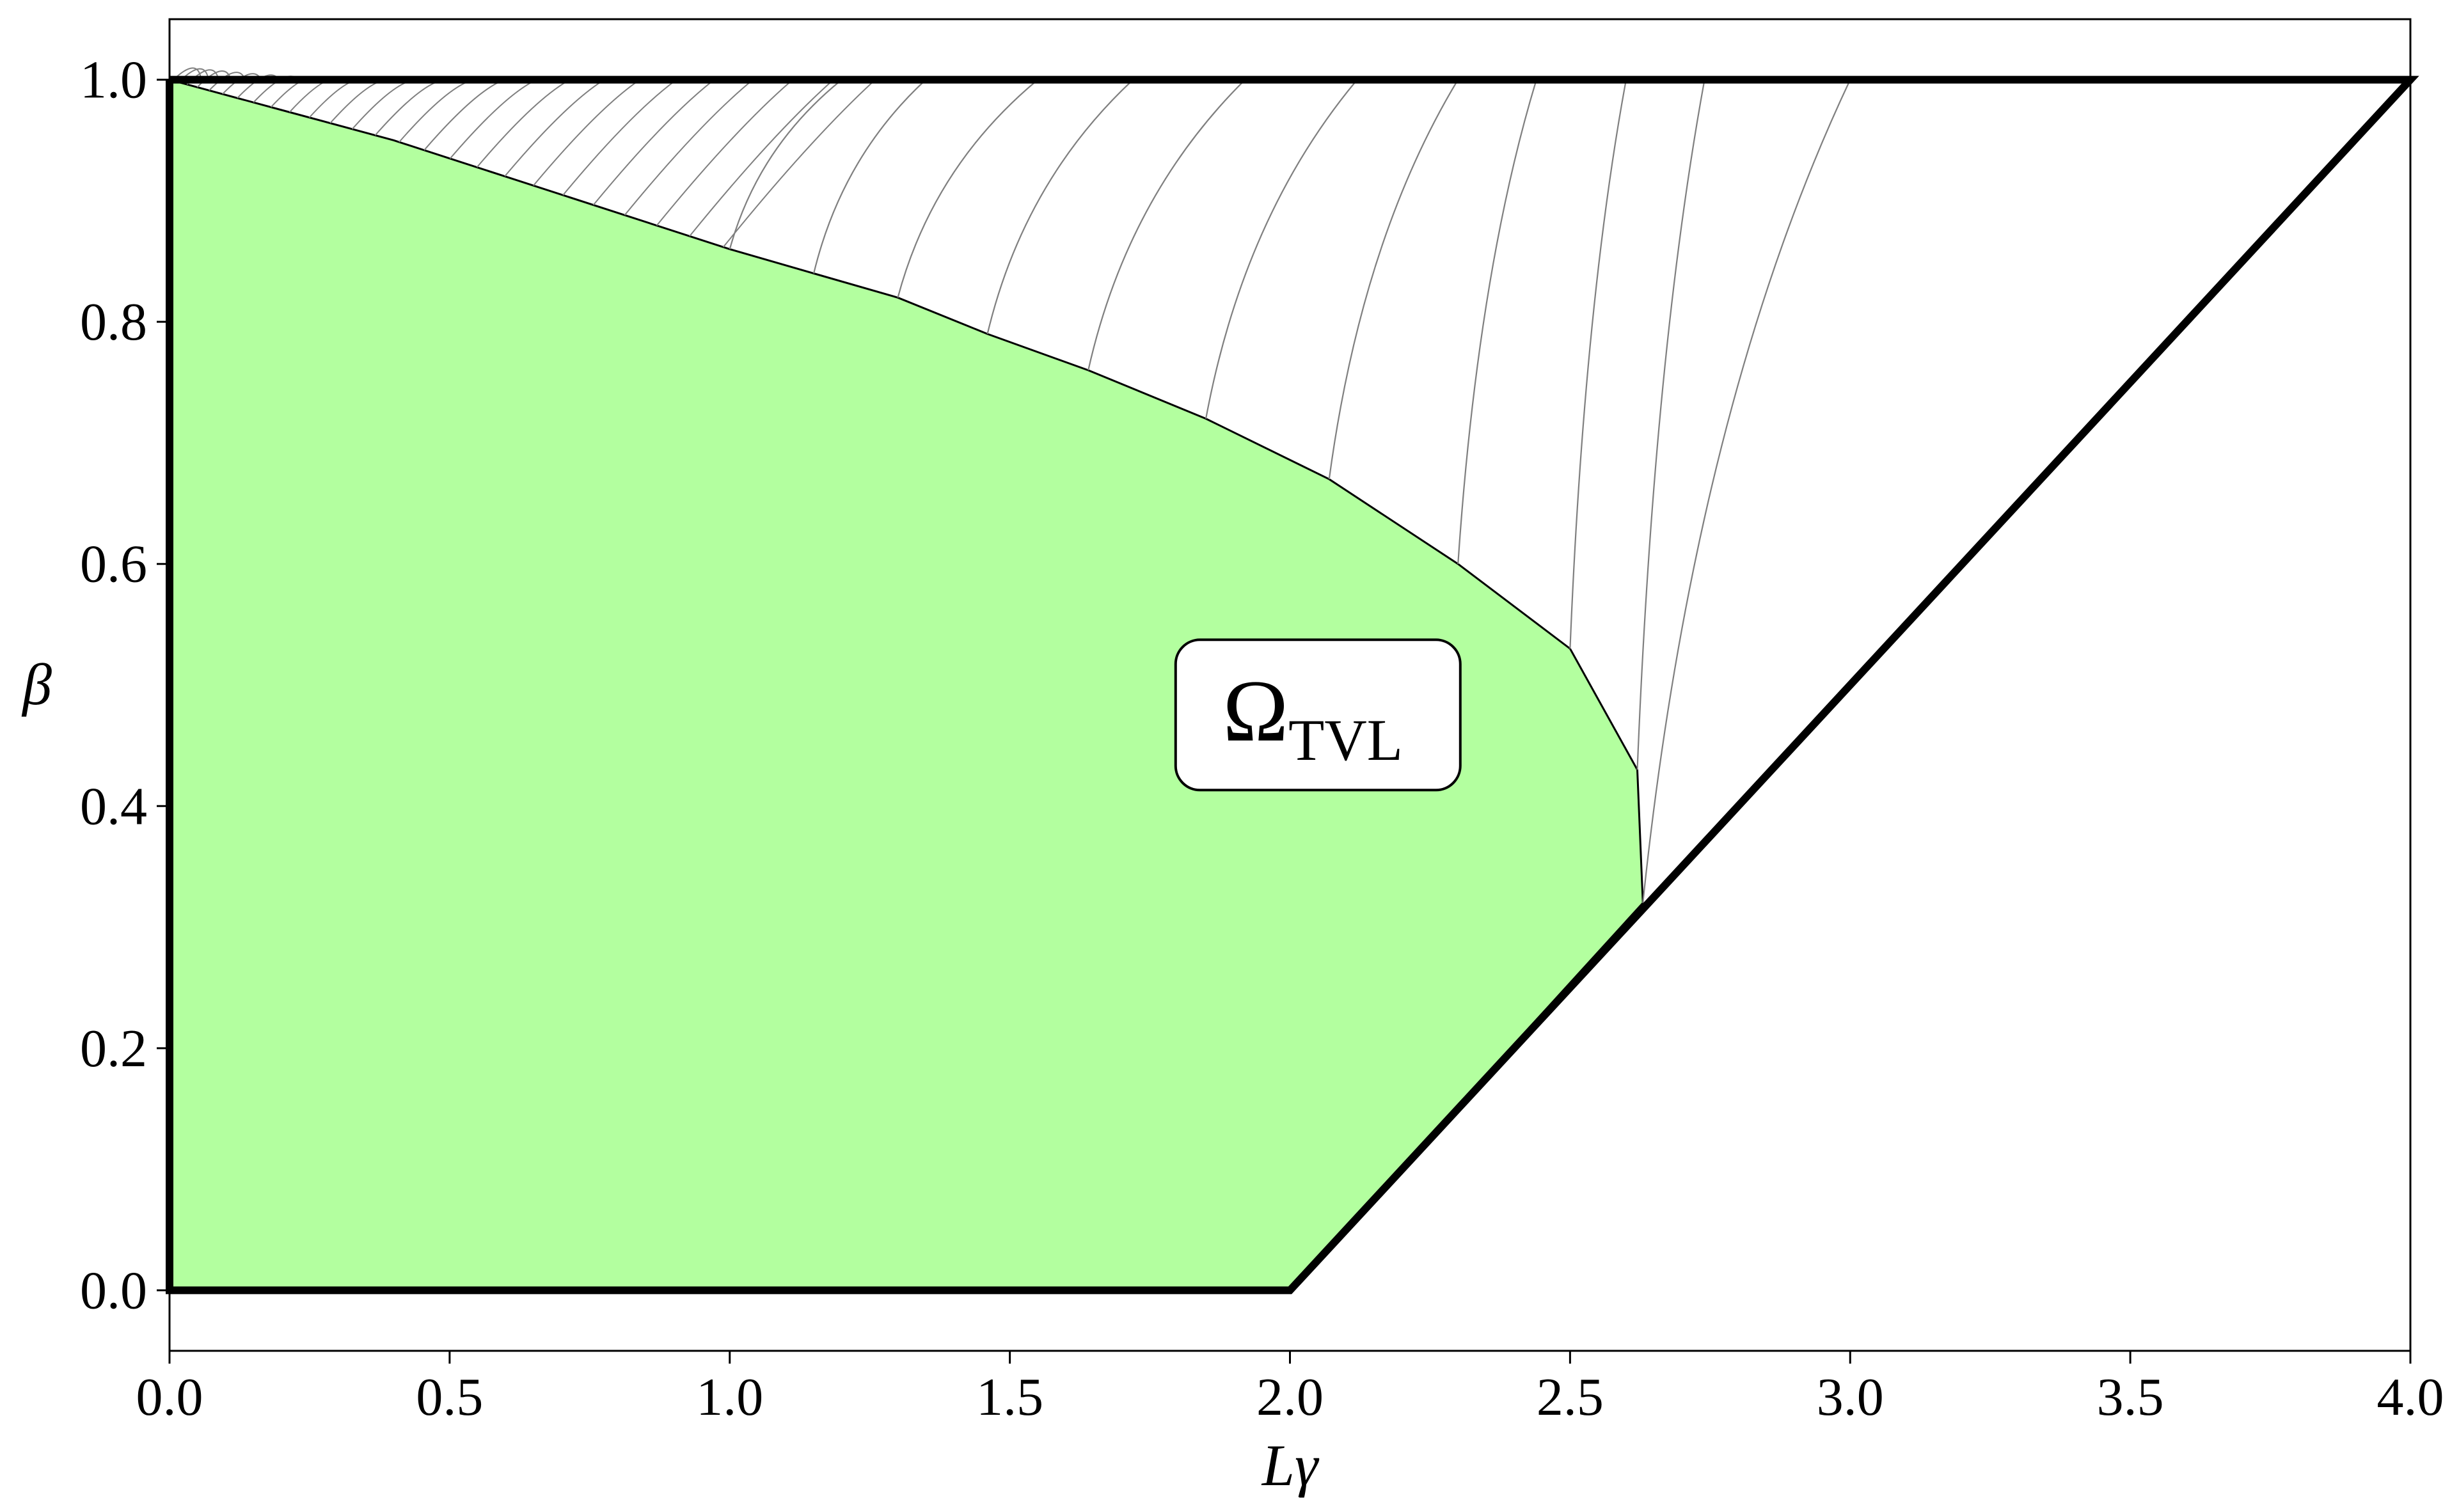 This screenshot has height=1512, width=2459. I want to click on x-axis: 0.0 0.5 1.0 1.5 2.0 2.5 3.0 3.5 4.0, so click(1290, 1389).